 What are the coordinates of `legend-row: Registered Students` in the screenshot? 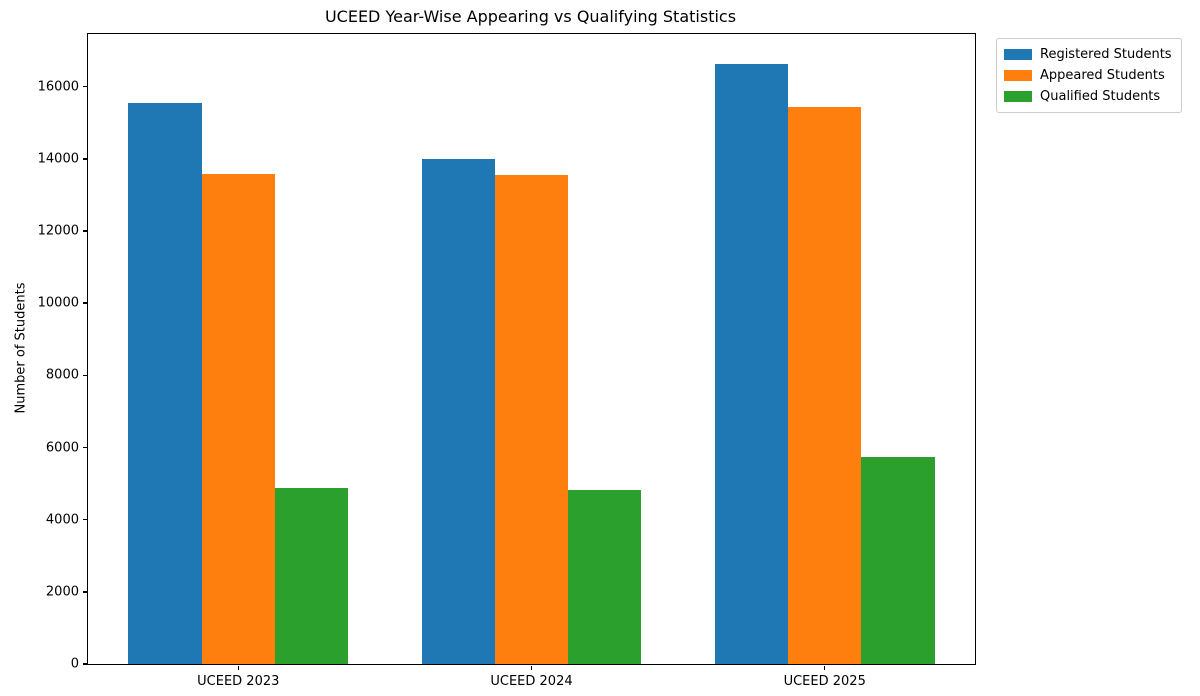 It's located at (1088, 54).